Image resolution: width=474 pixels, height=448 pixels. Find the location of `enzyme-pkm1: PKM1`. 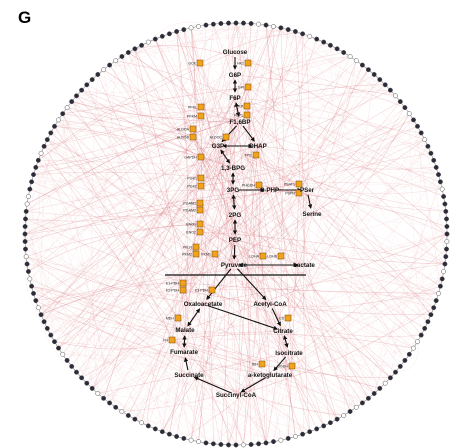

enzyme-pkm1: PKM1 is located at coordinates (210, 254).